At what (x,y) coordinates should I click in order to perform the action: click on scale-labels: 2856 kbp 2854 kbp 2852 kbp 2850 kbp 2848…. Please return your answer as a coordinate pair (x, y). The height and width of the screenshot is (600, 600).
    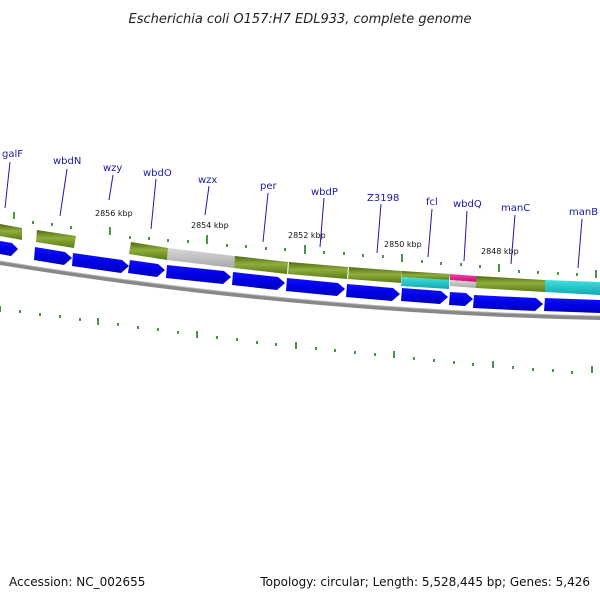
    Looking at the image, I should click on (307, 232).